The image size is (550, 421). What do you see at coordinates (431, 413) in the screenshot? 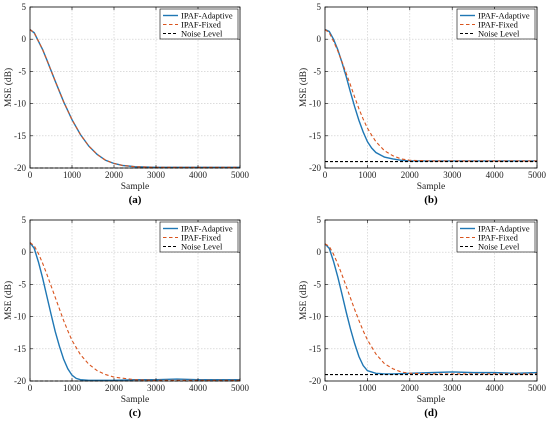
I see `panel-label: (d)` at bounding box center [431, 413].